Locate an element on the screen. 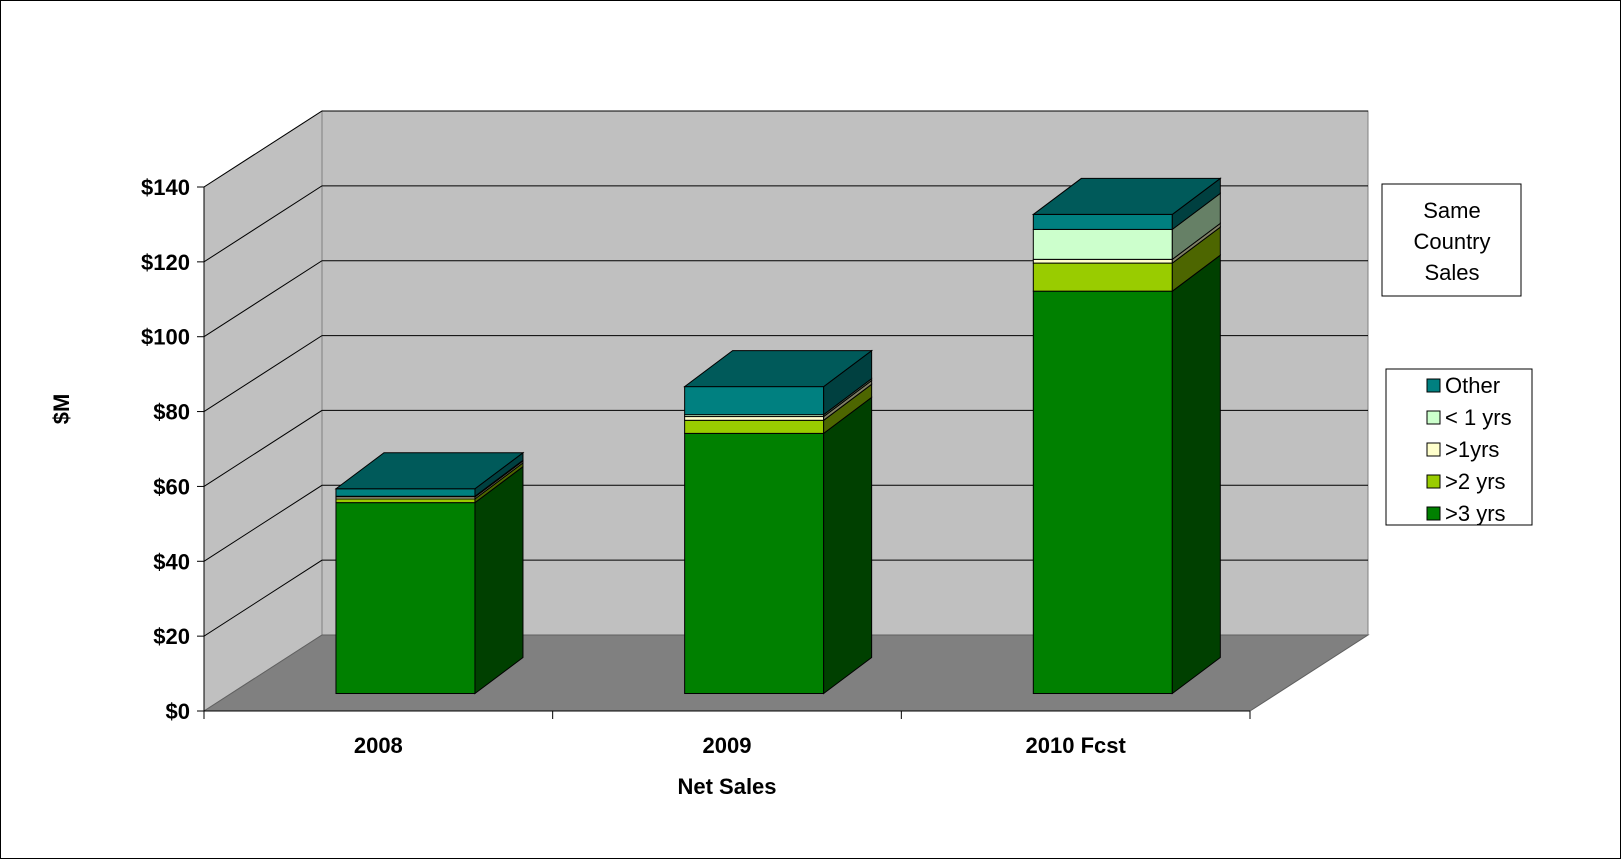  y-axis-title: $M is located at coordinates (61, 409).